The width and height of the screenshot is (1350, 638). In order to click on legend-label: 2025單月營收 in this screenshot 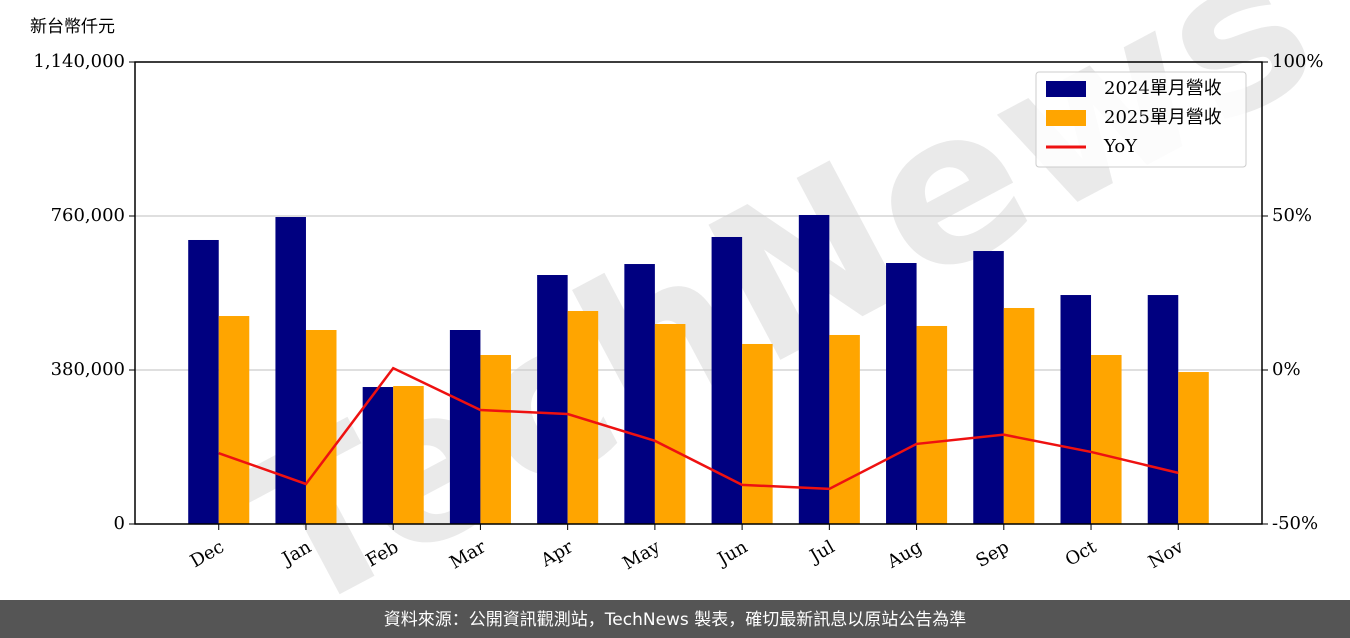, I will do `click(1163, 117)`.